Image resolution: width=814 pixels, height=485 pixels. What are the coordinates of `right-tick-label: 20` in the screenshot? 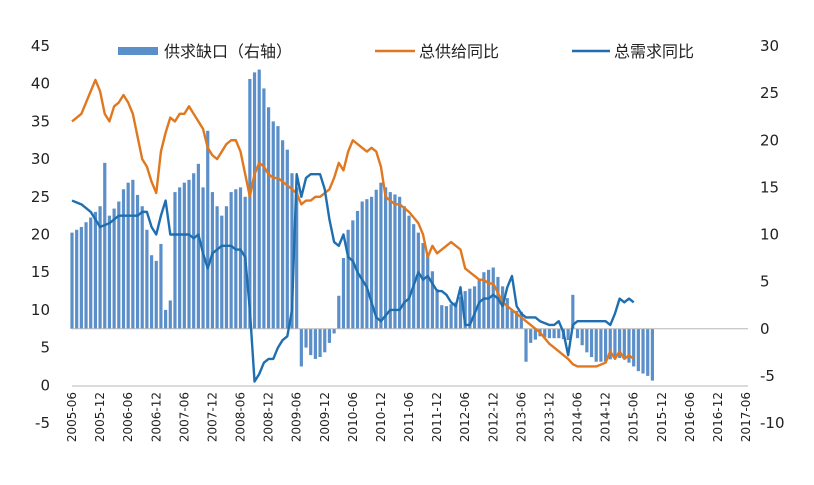 It's located at (769, 140).